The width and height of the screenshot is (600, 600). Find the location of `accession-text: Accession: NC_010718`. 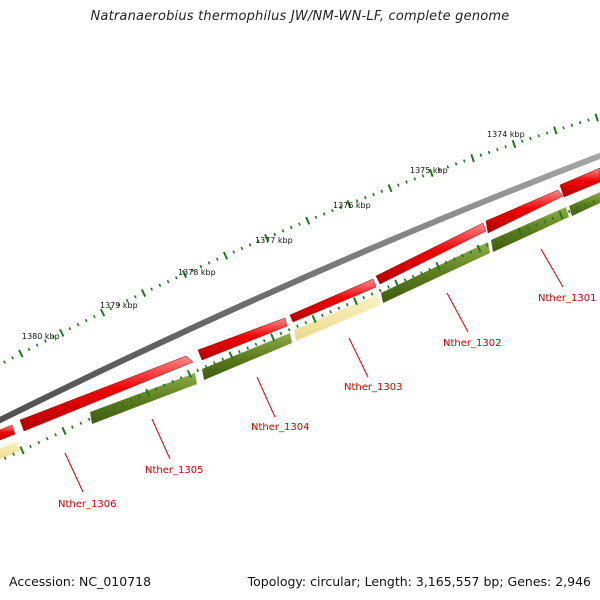

accession-text: Accession: NC_010718 is located at coordinates (80, 581).